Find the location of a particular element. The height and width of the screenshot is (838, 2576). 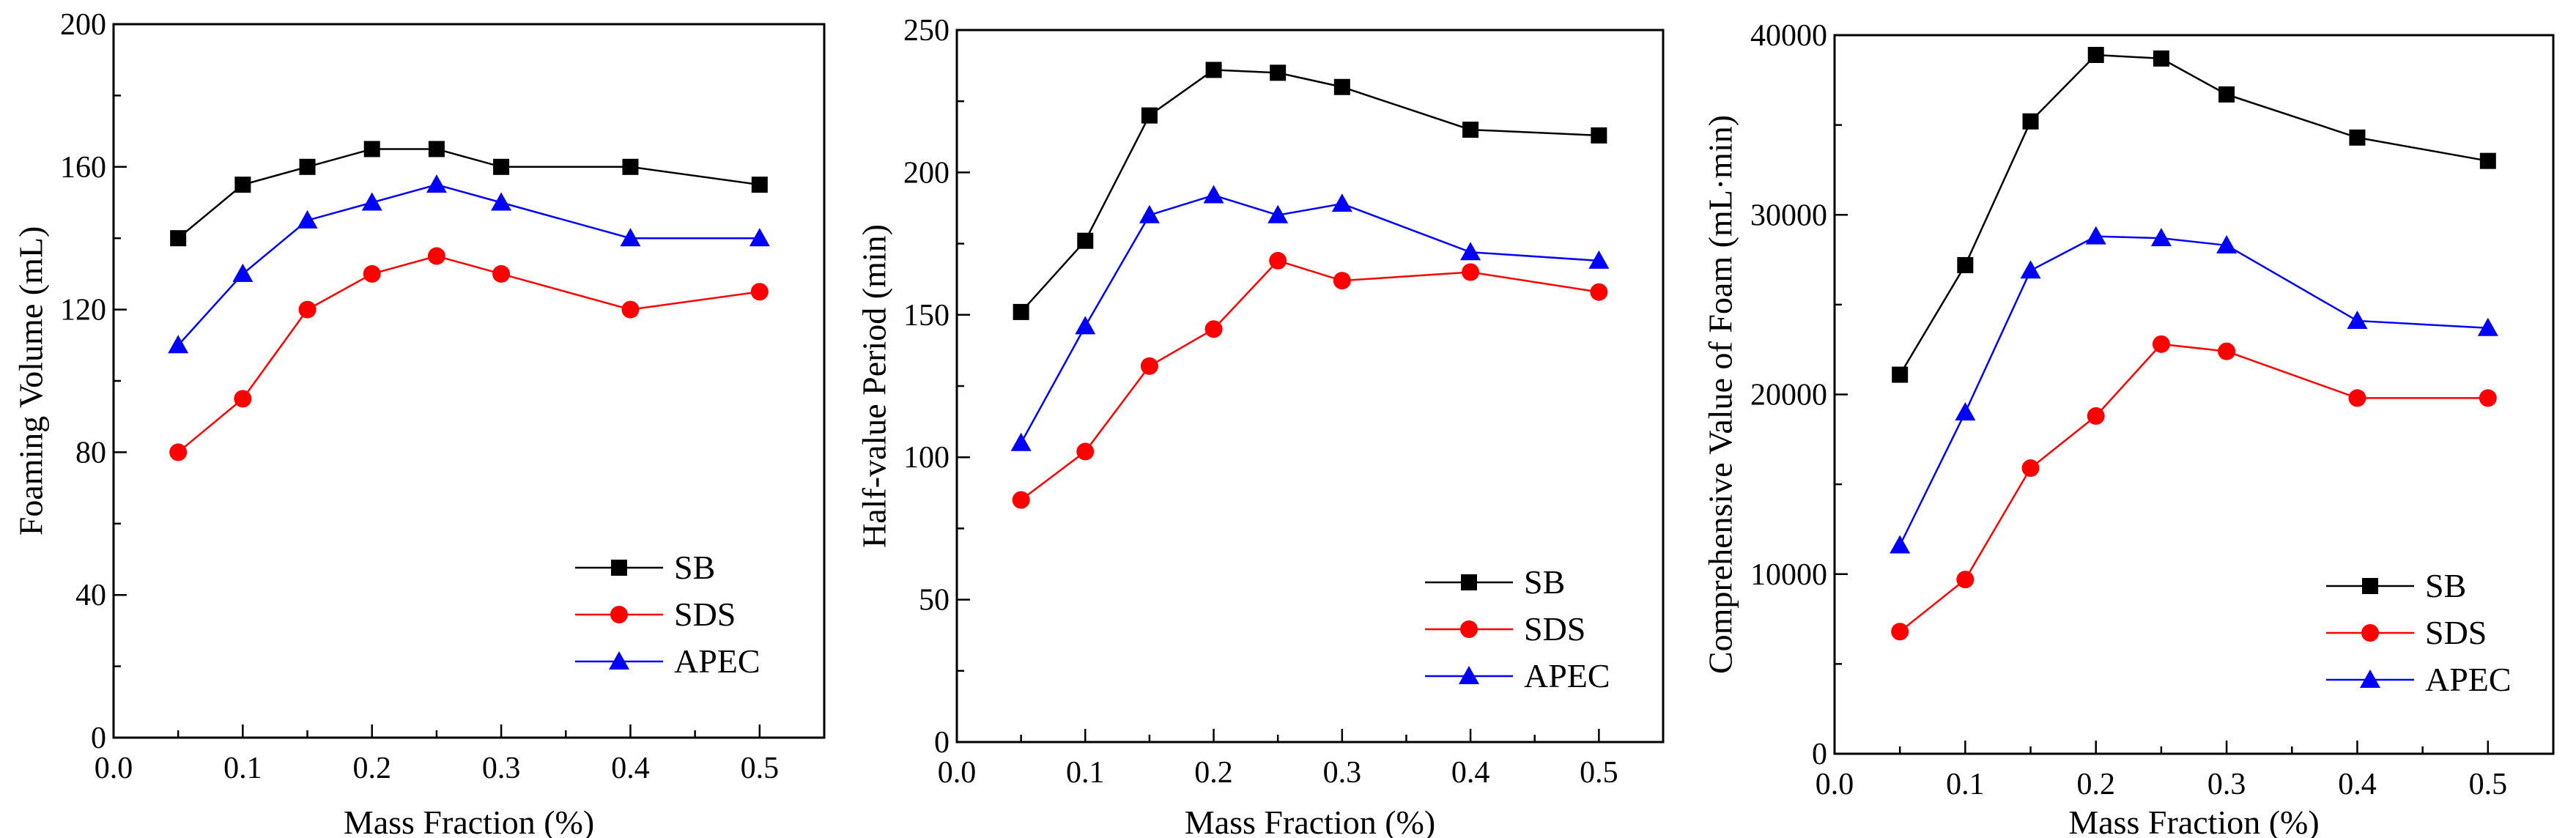

series-sds is located at coordinates (469, 354).